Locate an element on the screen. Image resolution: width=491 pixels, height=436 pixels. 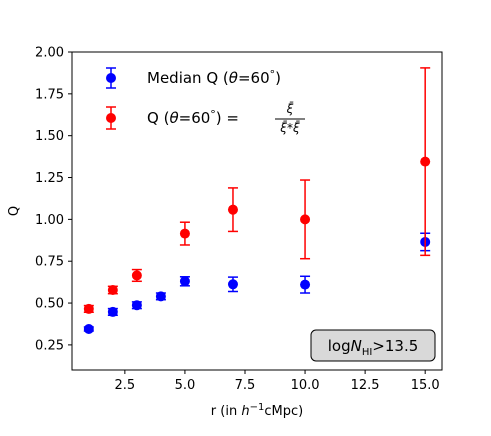
legend-fraction: ξ̄ ξ̄*ξ̄ is located at coordinates (290, 118).